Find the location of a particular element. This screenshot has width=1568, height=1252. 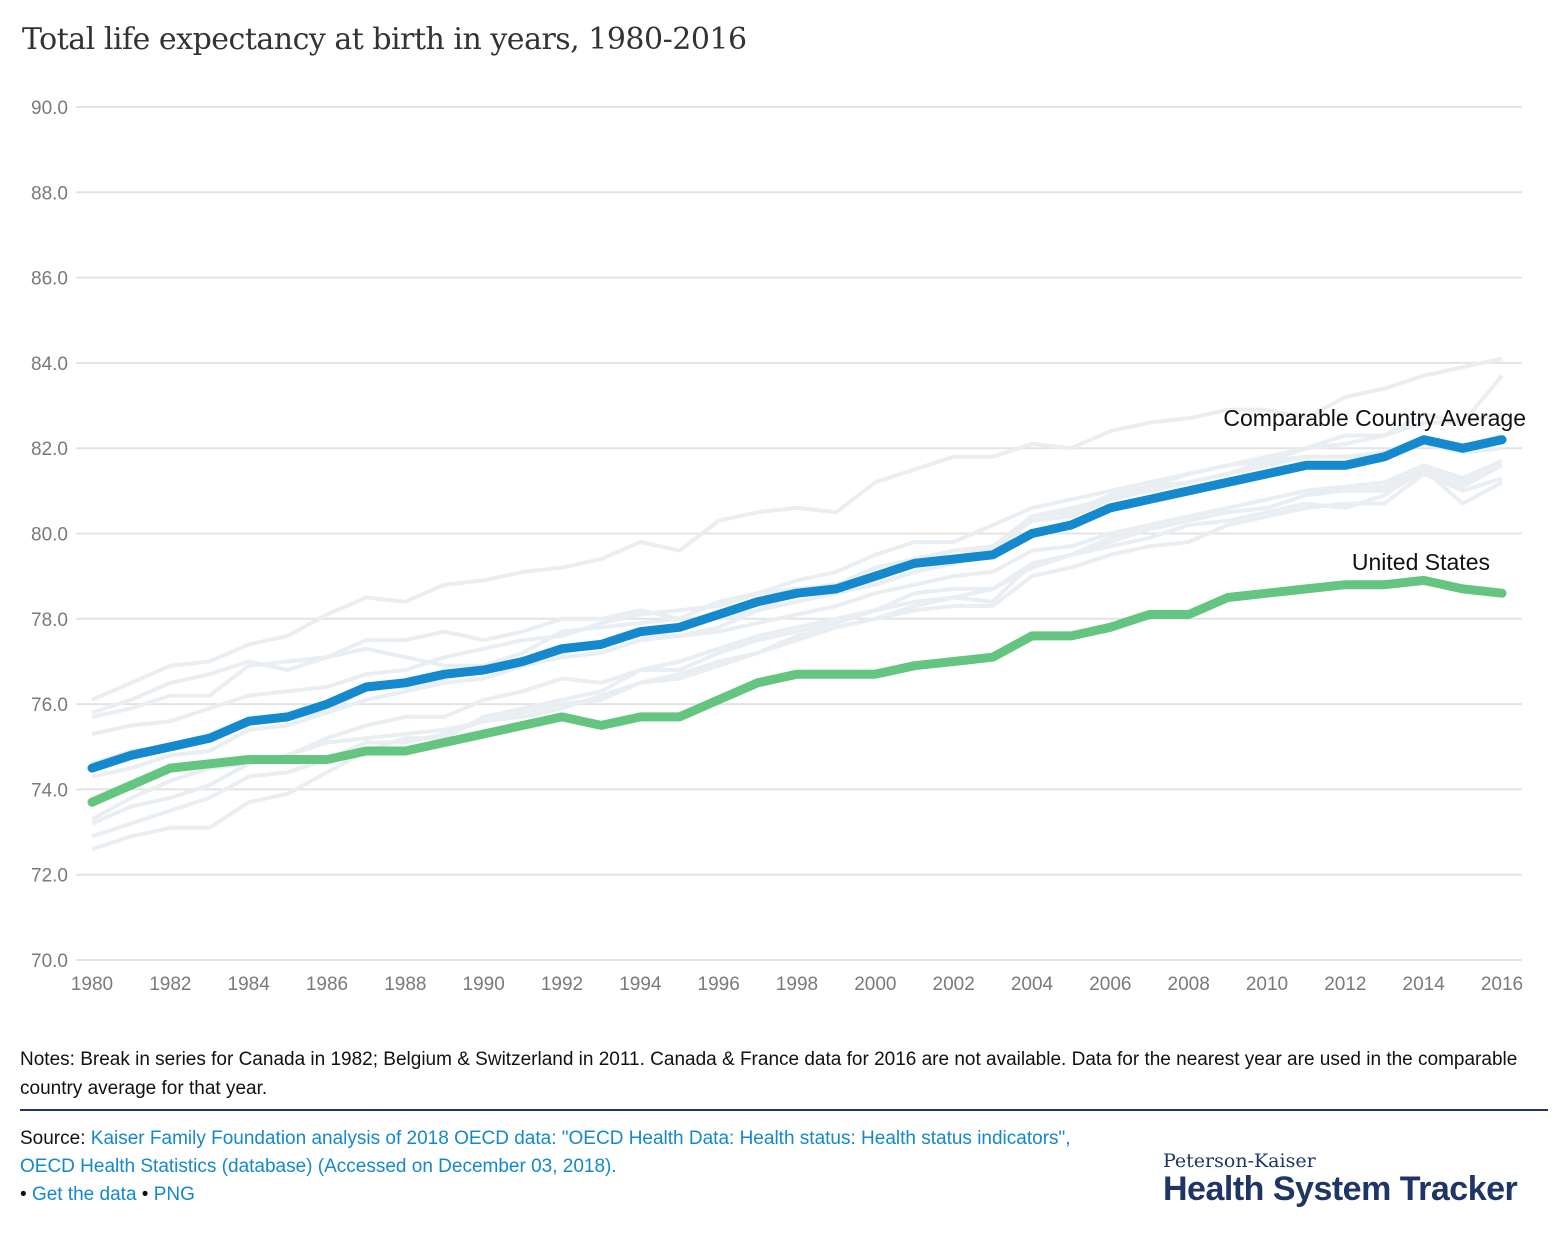

png-link: PNG is located at coordinates (174, 1194).